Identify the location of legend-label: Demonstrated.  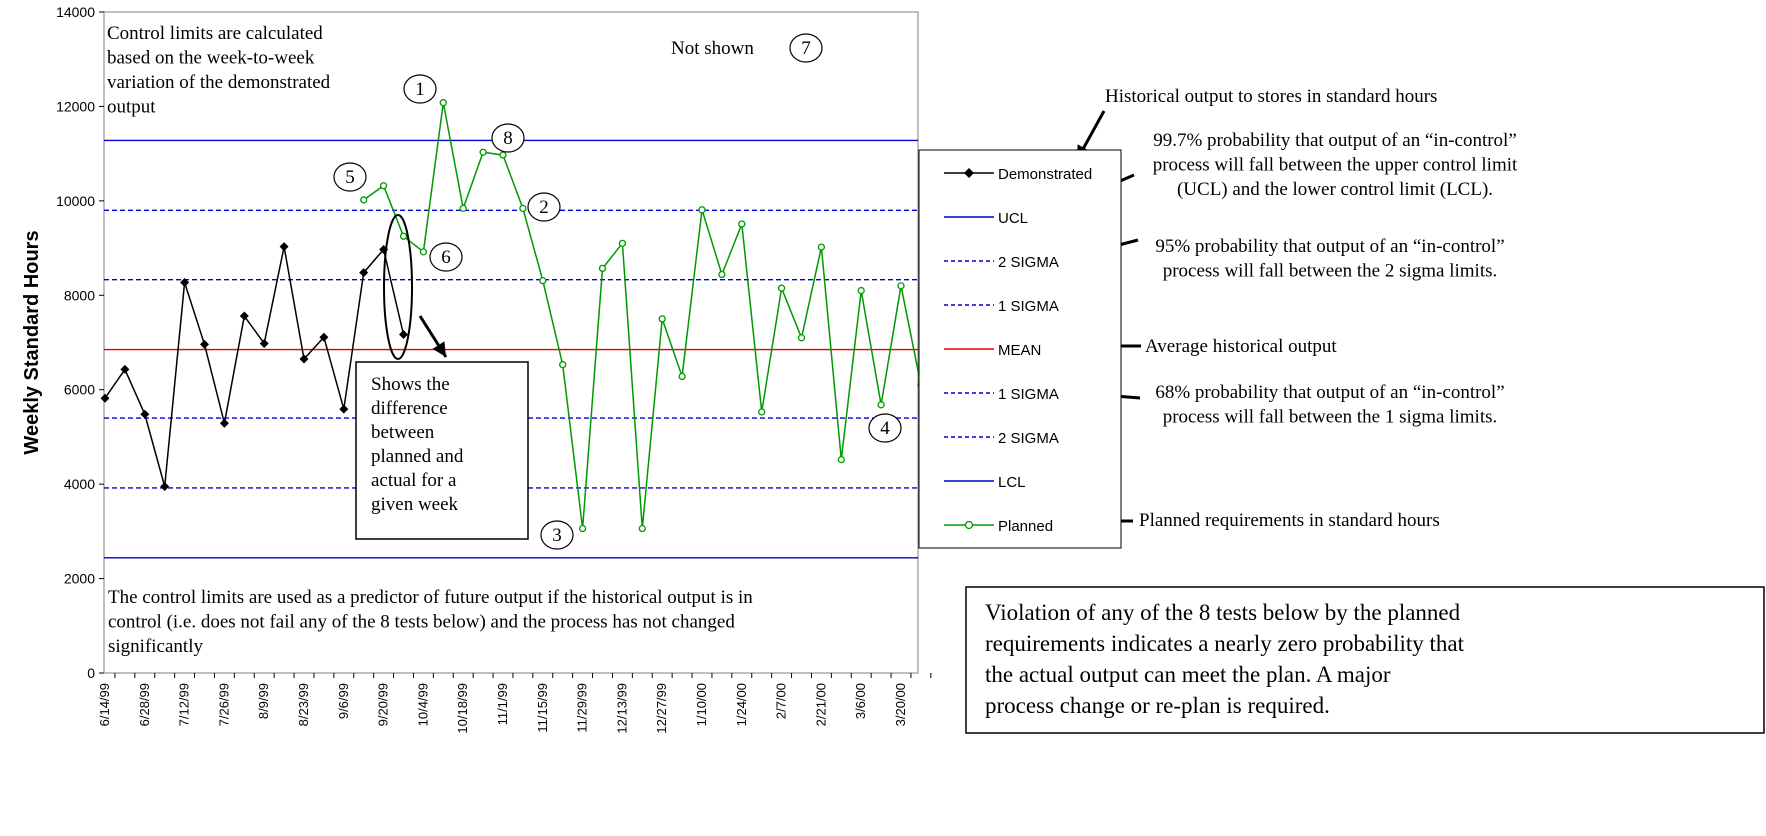
(1045, 174).